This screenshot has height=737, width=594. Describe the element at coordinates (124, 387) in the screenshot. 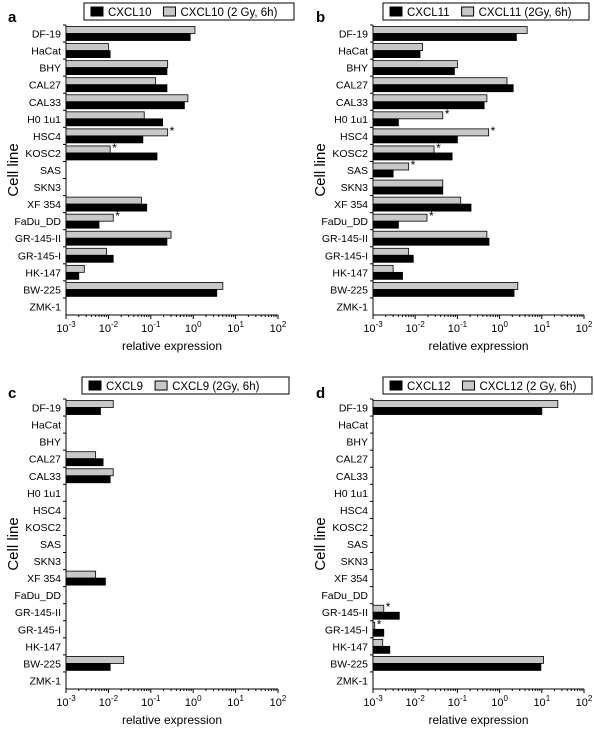

I see `legend-label-dark: CXCL9` at that location.